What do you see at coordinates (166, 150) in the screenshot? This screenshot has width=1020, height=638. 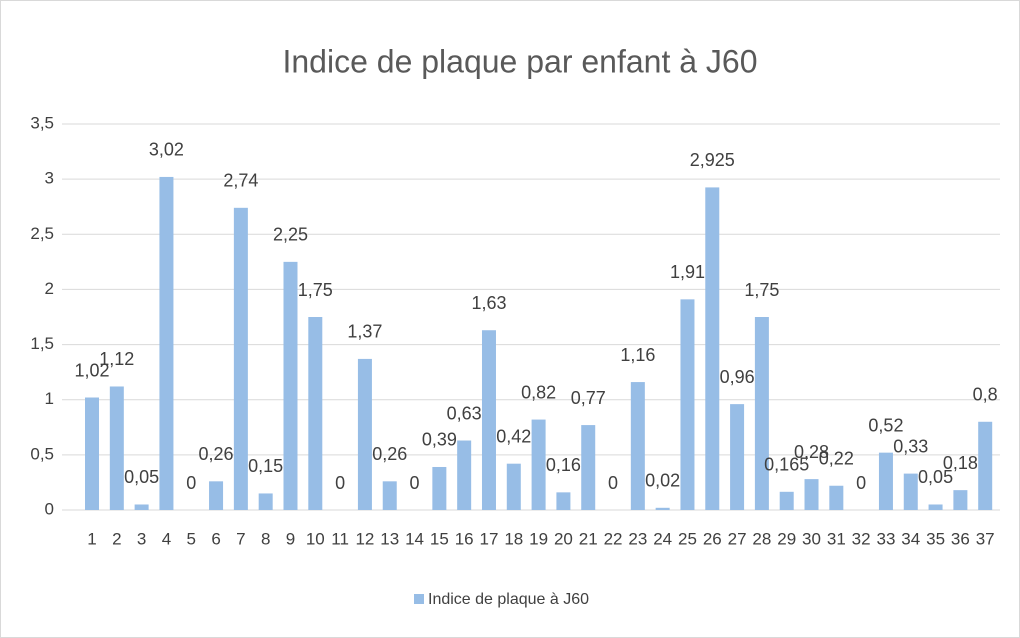 I see `data-label: 3,02` at bounding box center [166, 150].